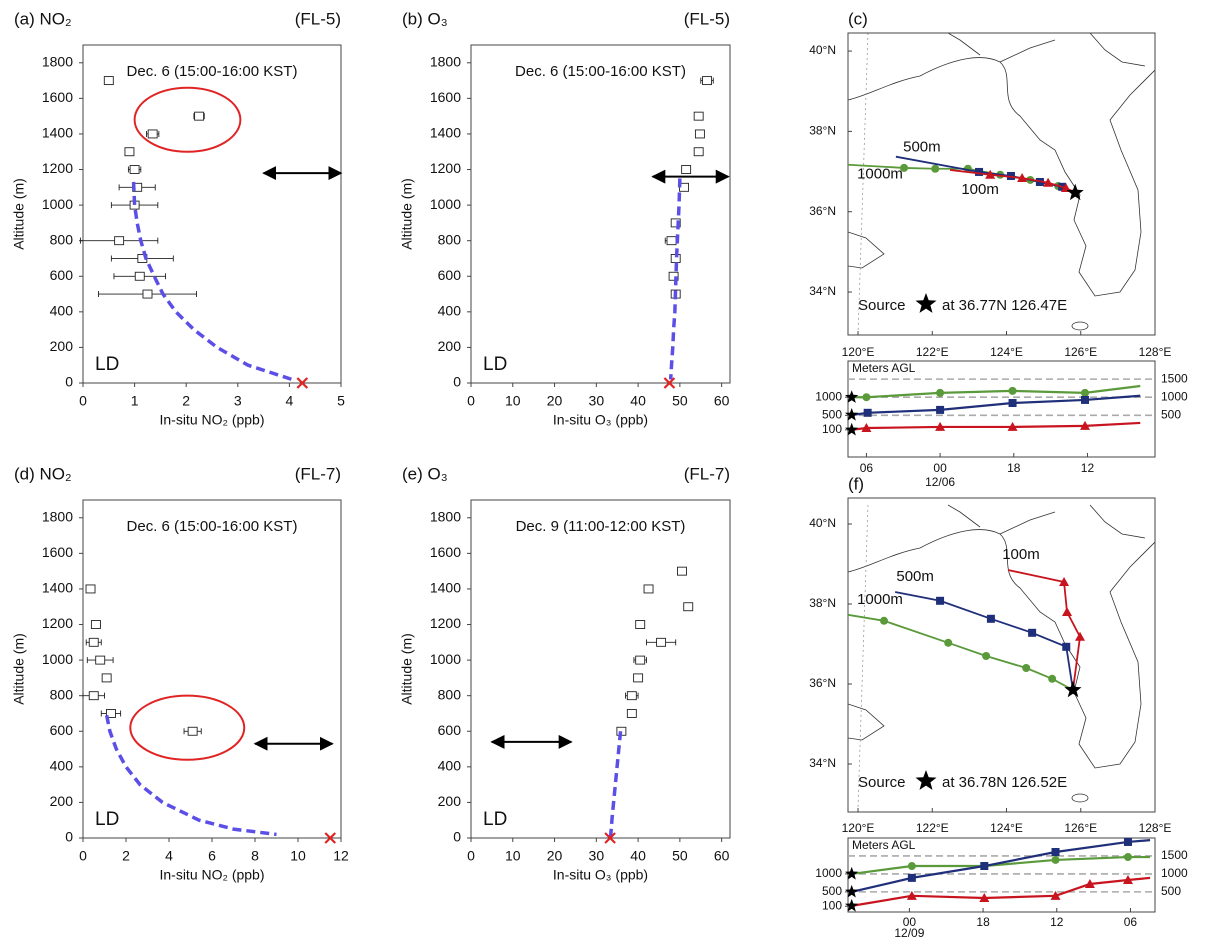 The height and width of the screenshot is (946, 1213). Describe the element at coordinates (1080, 828) in the screenshot. I see `lon-tick-label: 126°E` at that location.